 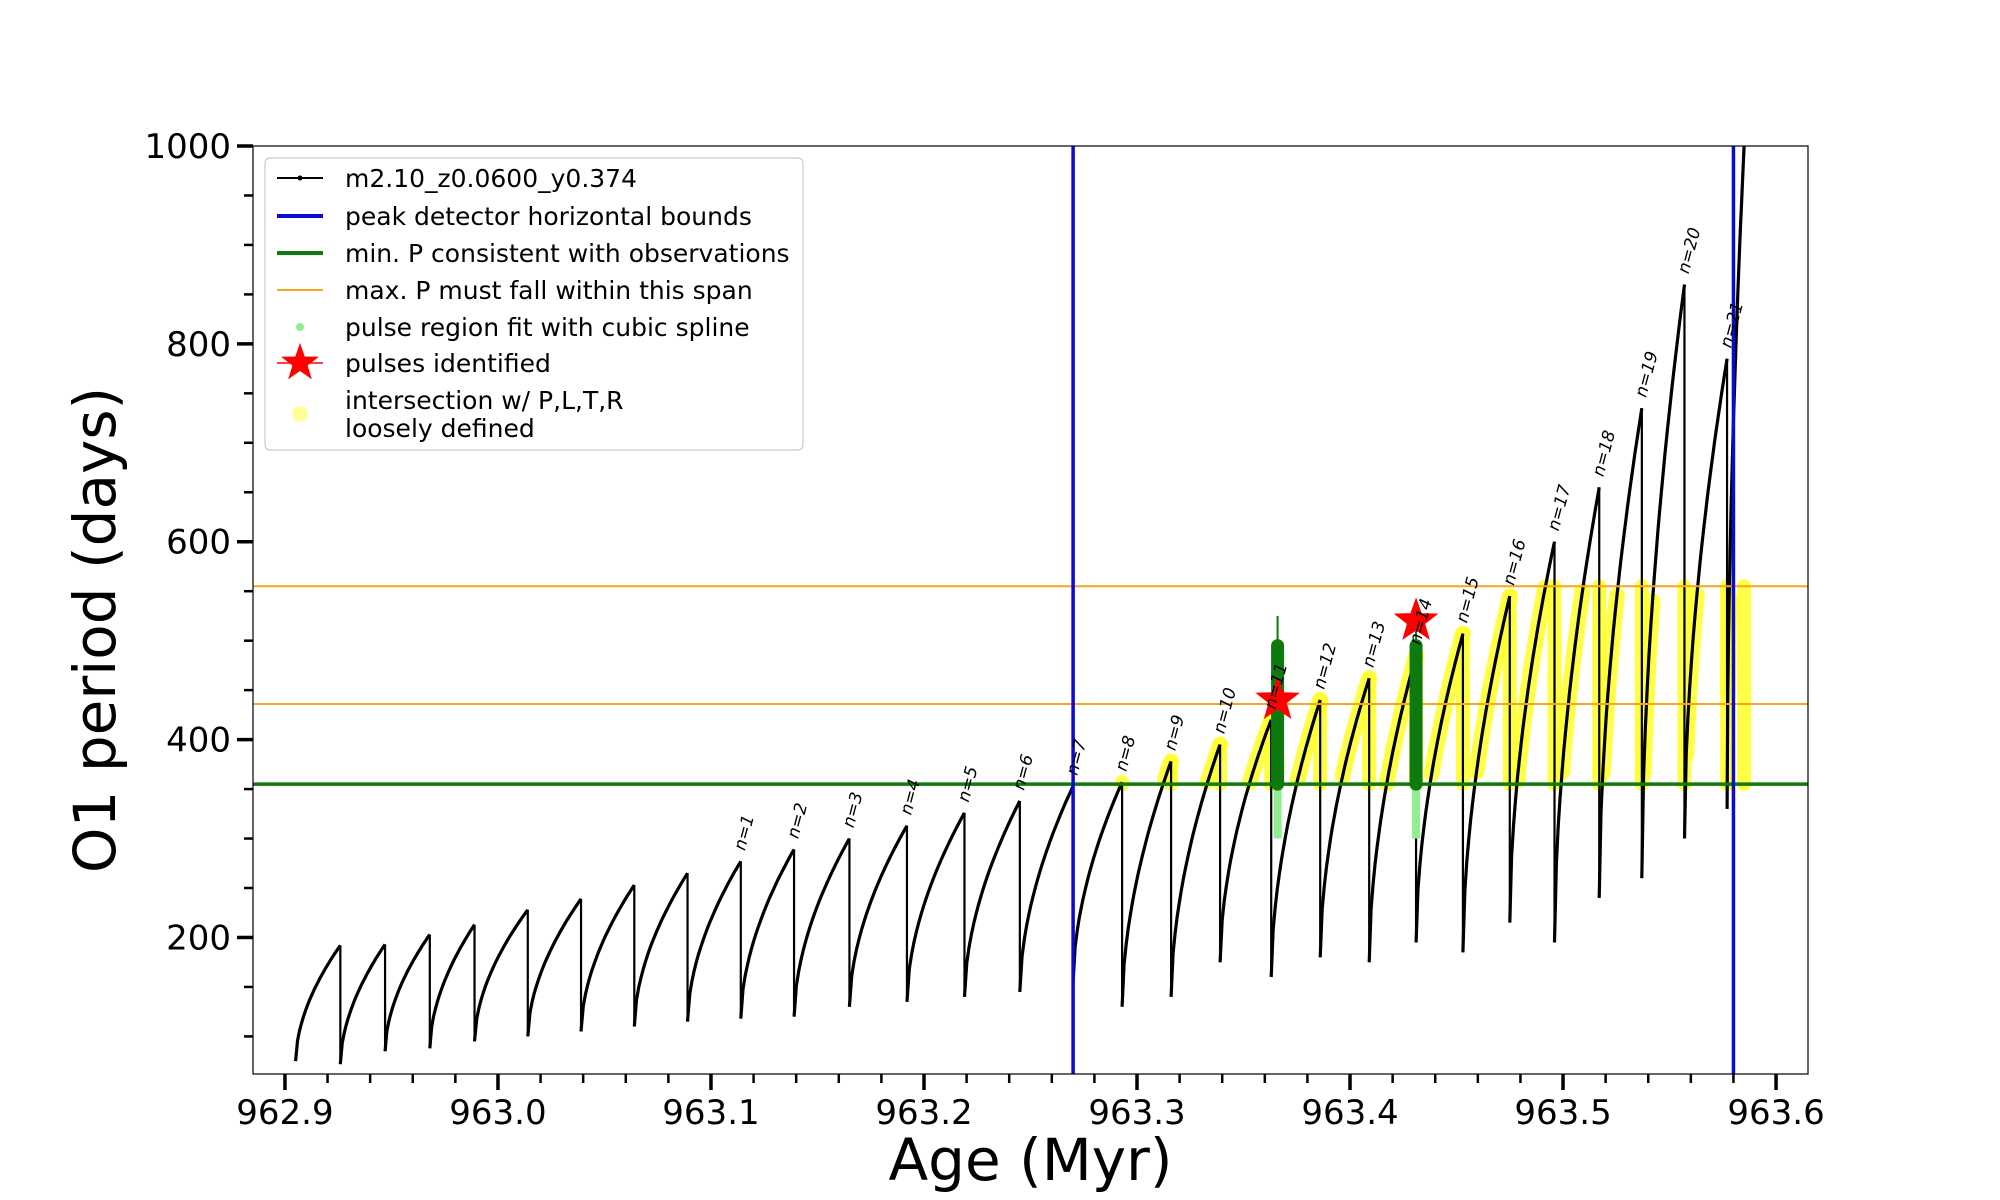 I want to click on pulse-label-n=15: n=15, so click(x=1467, y=600).